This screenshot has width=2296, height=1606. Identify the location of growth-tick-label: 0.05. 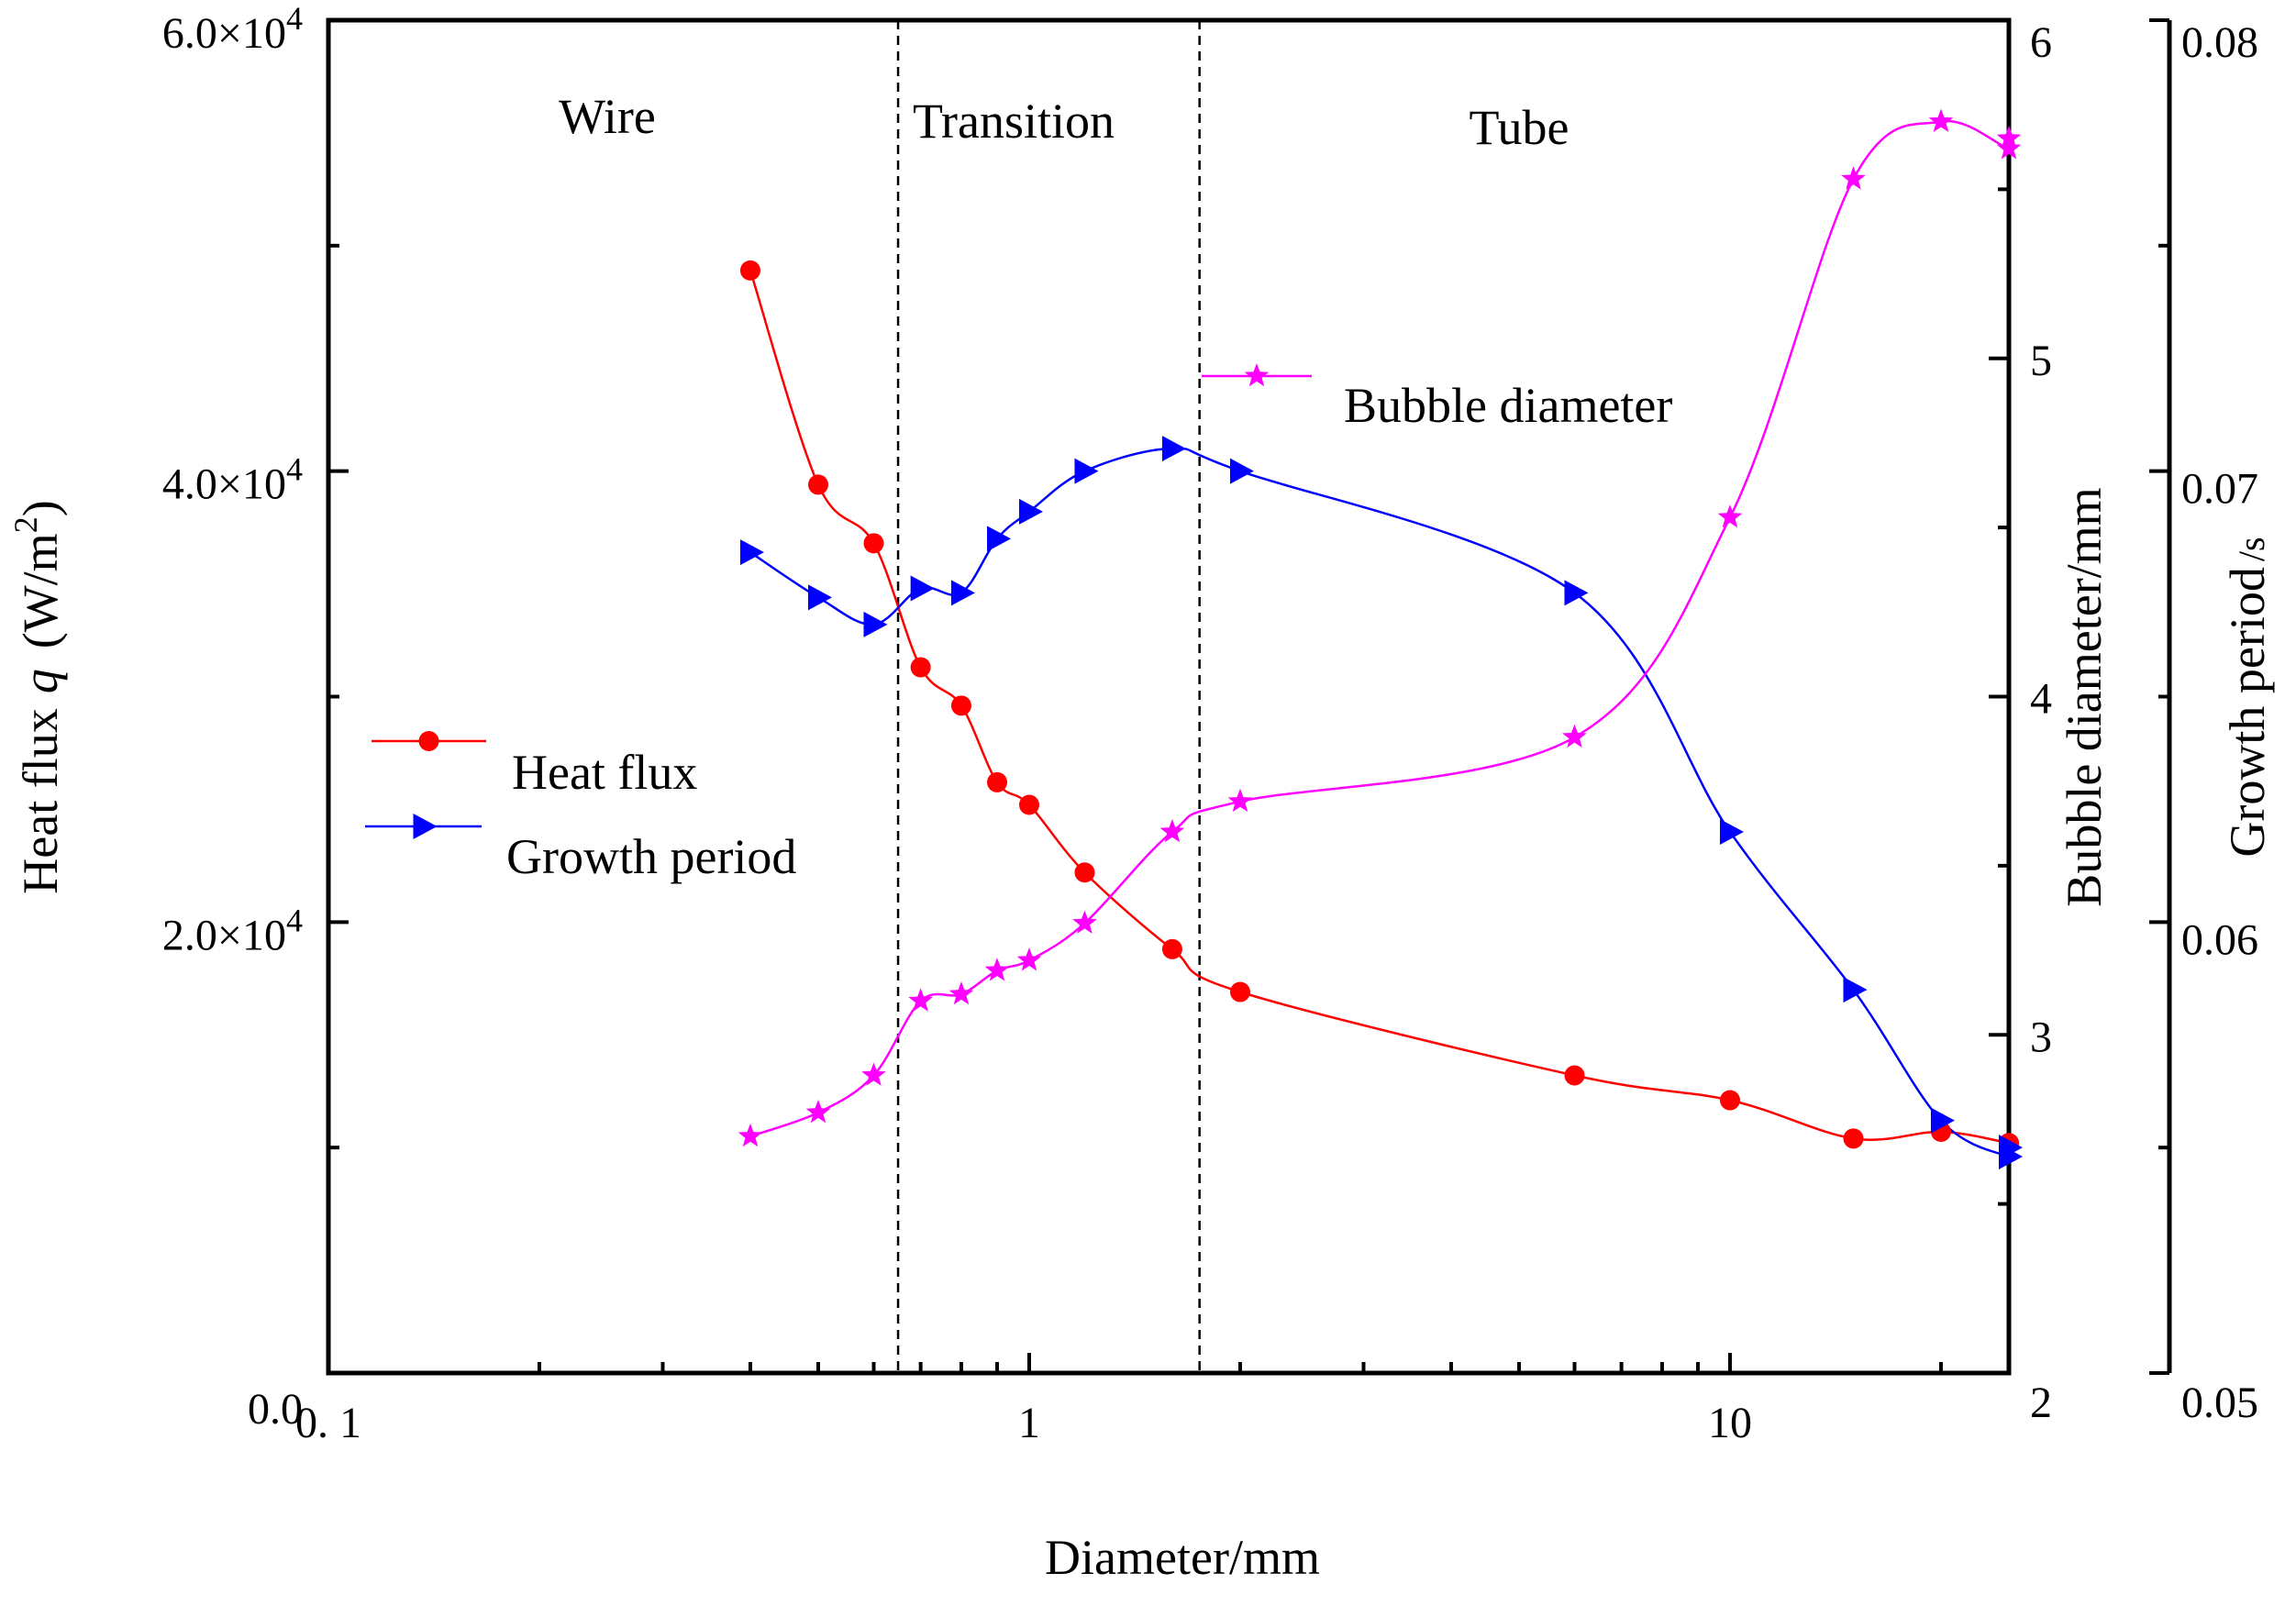
(2219, 1403).